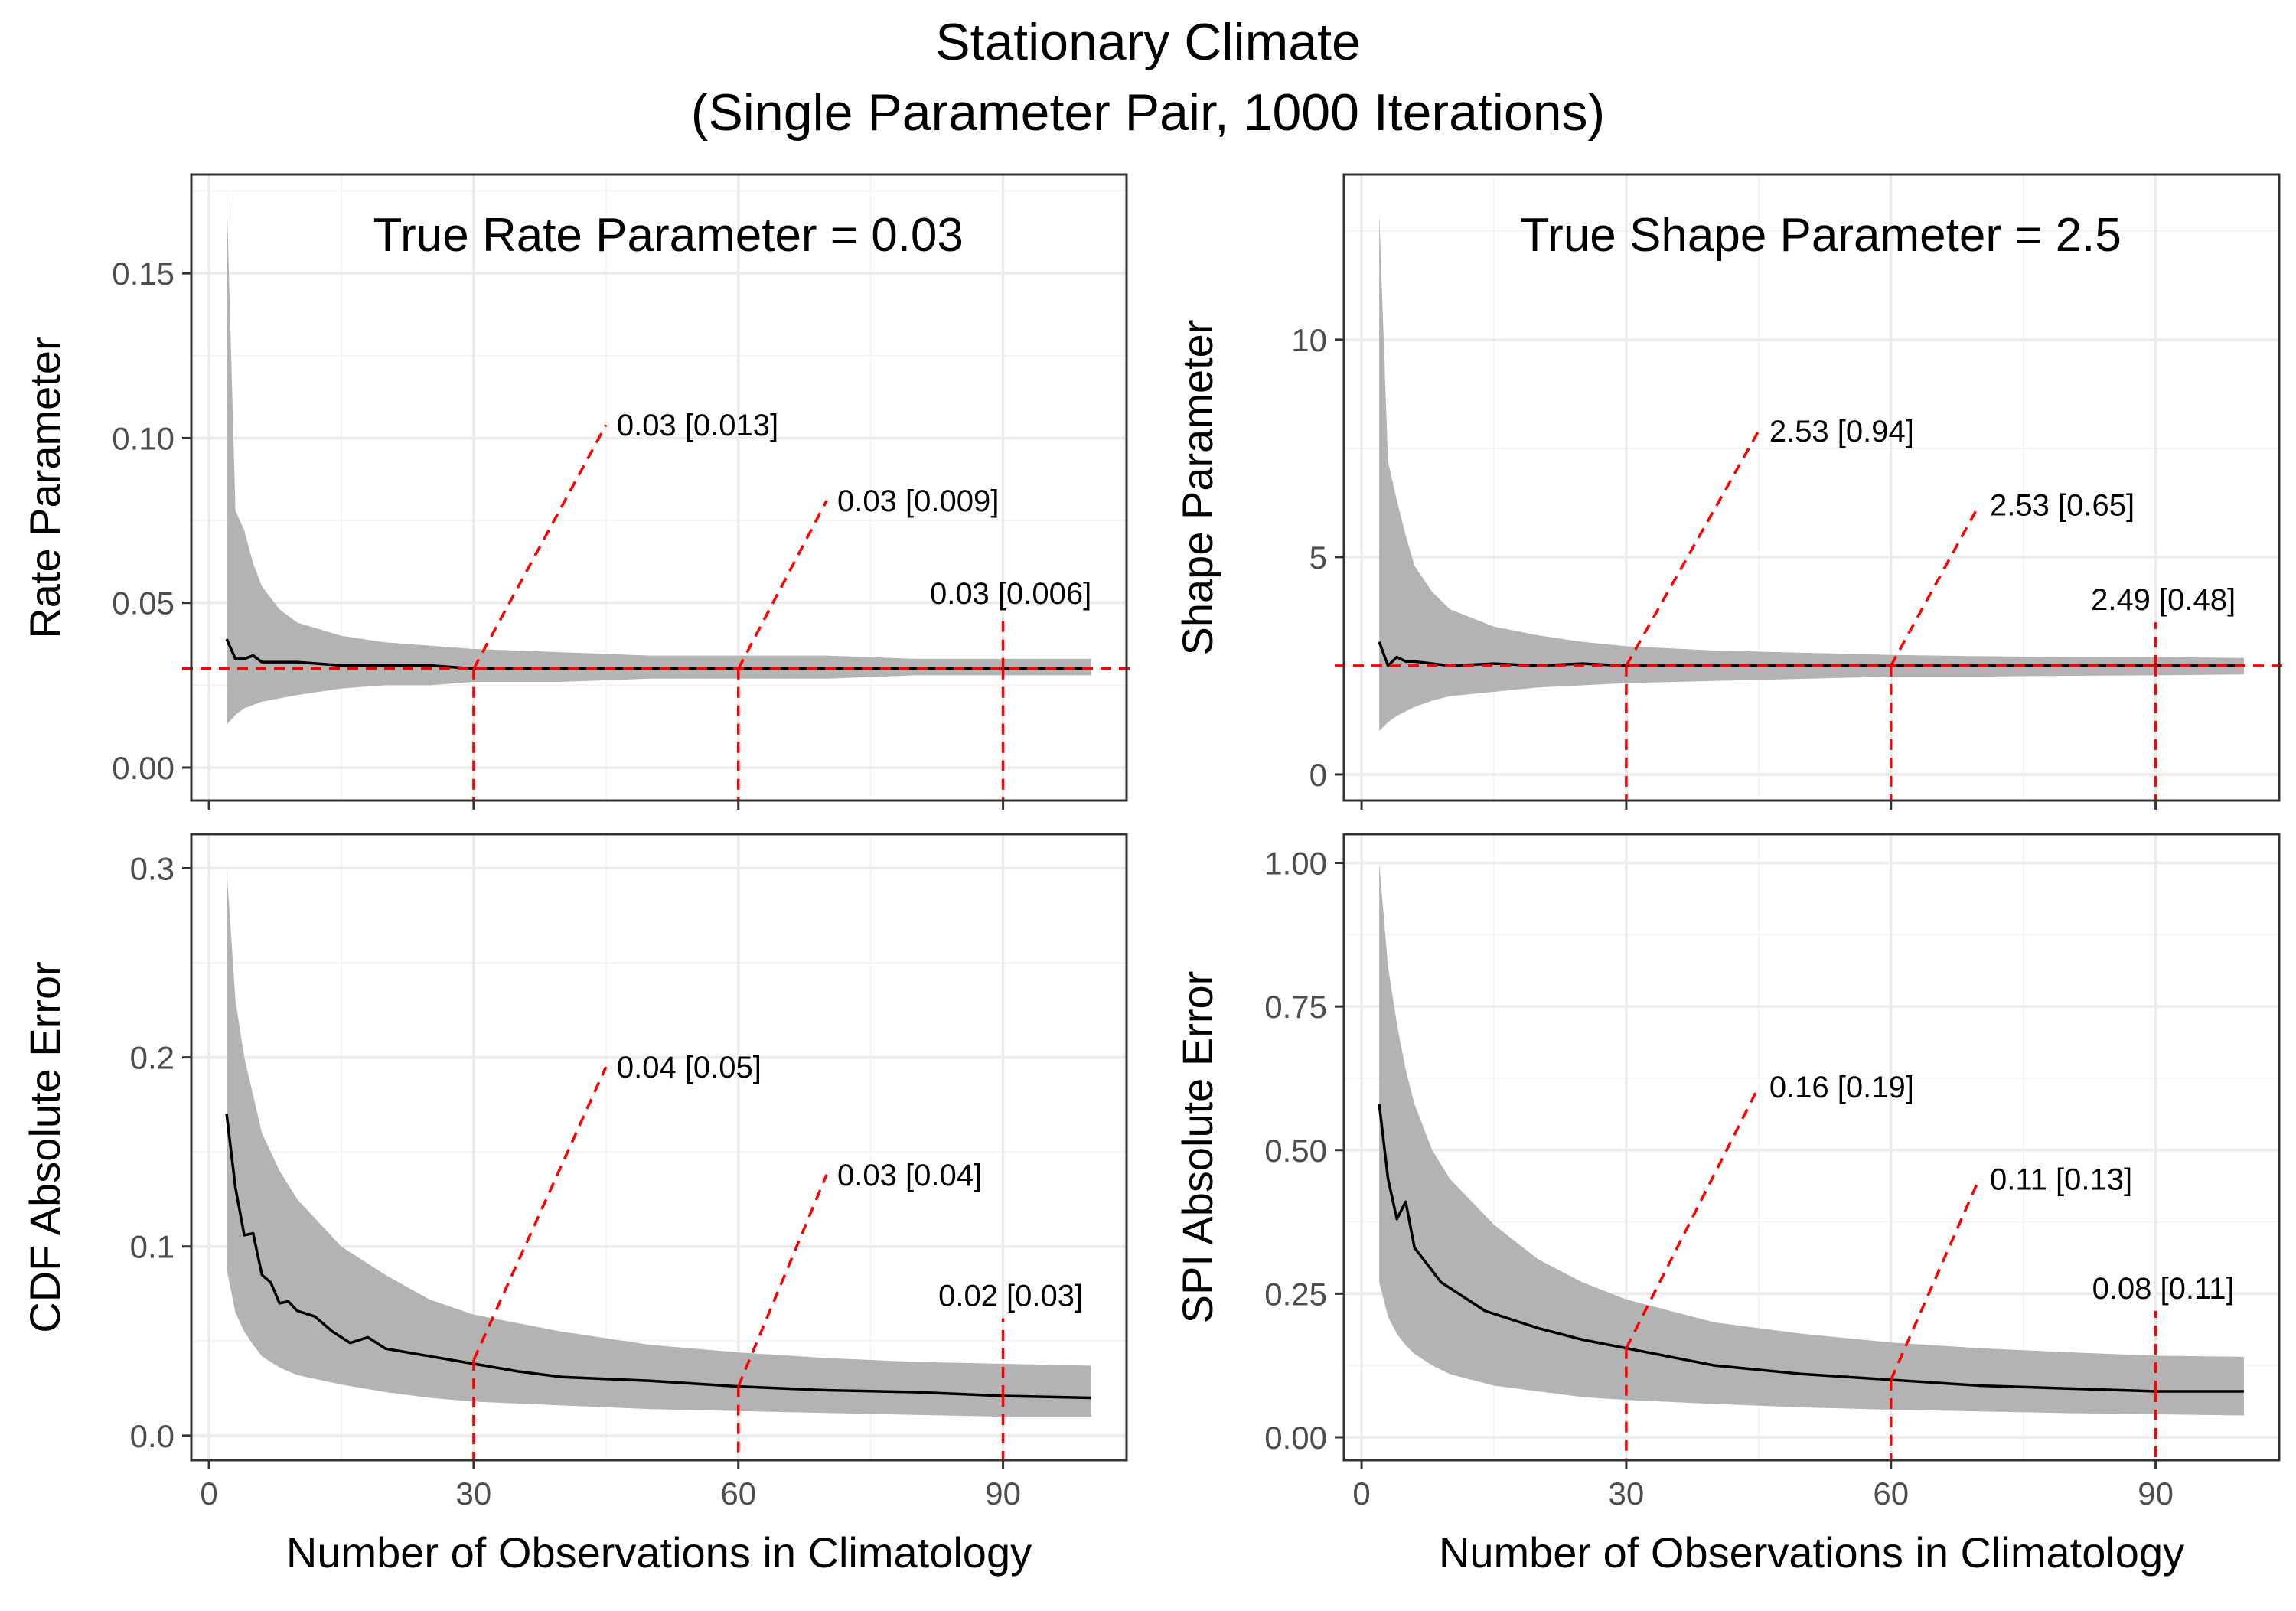  I want to click on spi-x-axis-label: Number of Observations in Climatology, so click(1811, 1552).